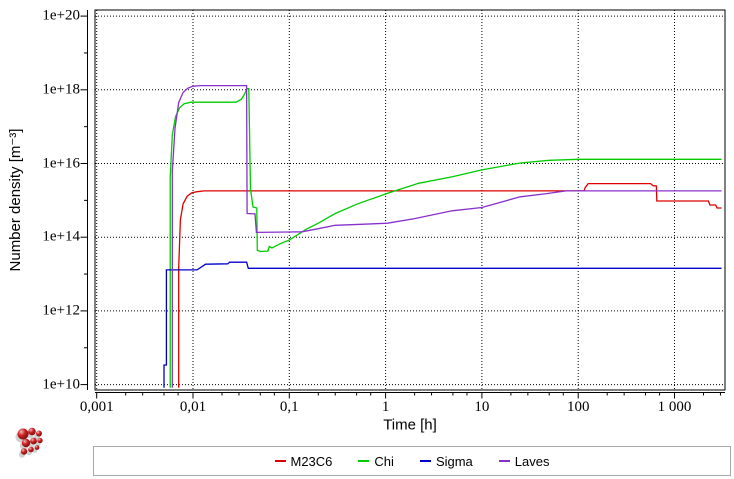 This screenshot has height=479, width=734. I want to click on matcalc-logo-icon, so click(29, 442).